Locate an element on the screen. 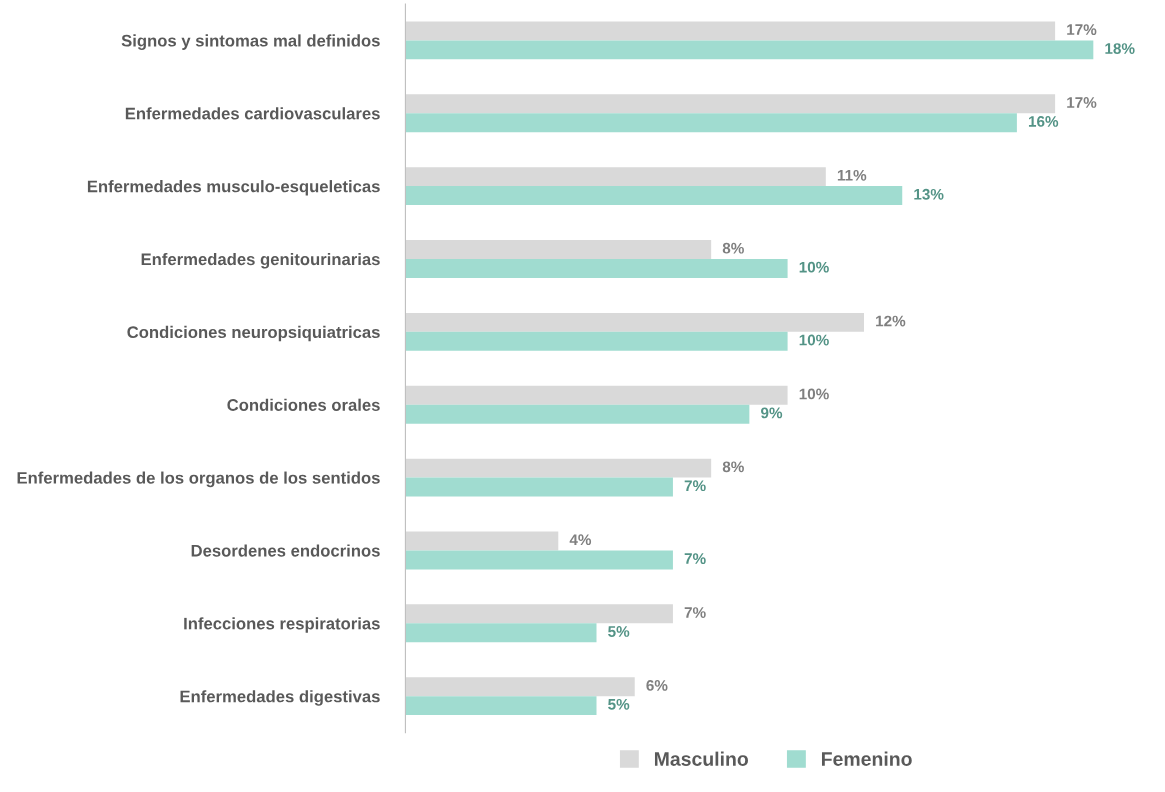 The height and width of the screenshot is (792, 1165). legend-label: Masculino is located at coordinates (701, 758).